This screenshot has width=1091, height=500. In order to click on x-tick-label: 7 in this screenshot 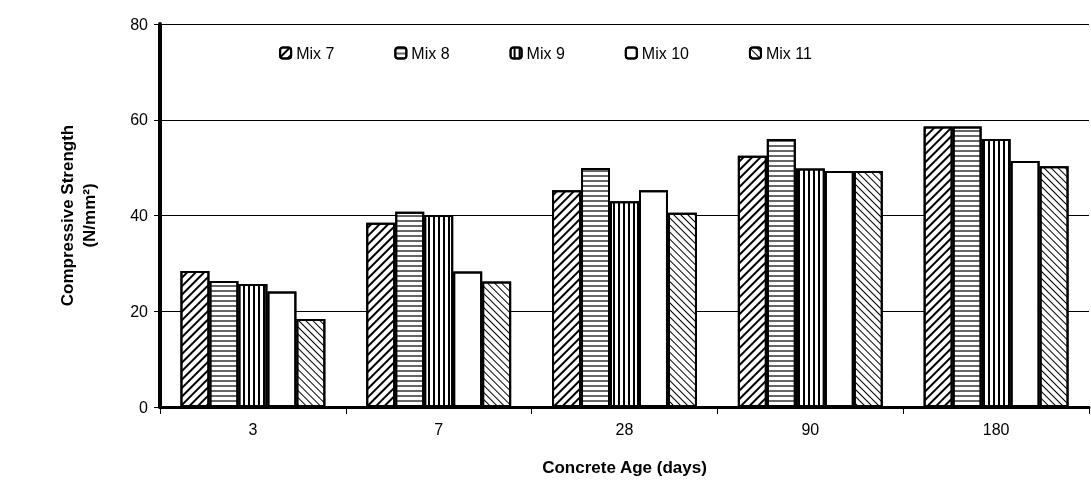, I will do `click(439, 429)`.